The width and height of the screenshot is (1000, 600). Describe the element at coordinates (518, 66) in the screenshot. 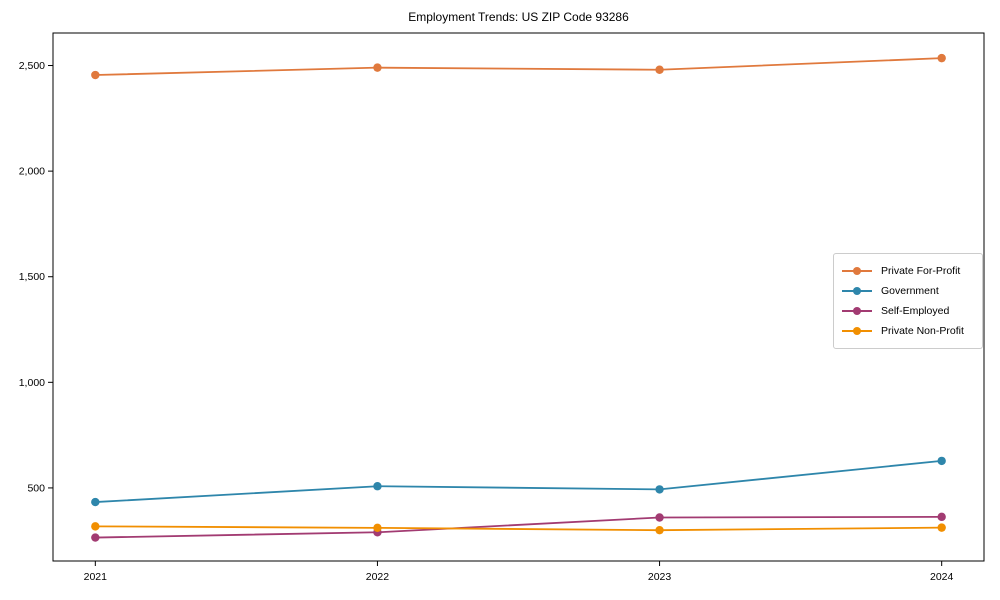

I see `series-line-private-for-profit` at that location.